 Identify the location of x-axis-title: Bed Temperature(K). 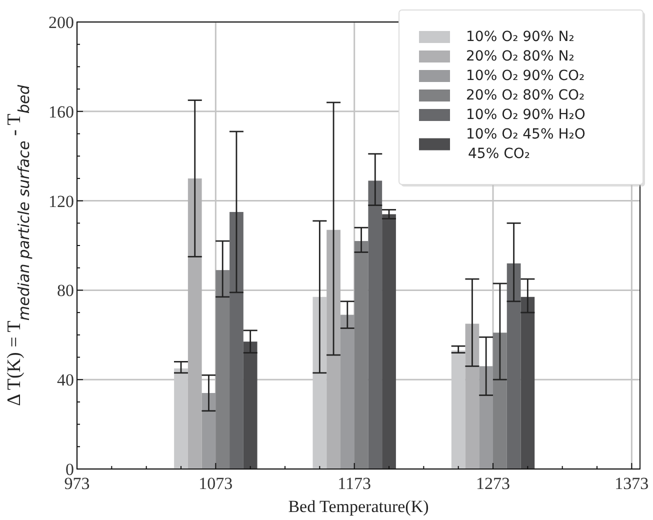
(358, 506).